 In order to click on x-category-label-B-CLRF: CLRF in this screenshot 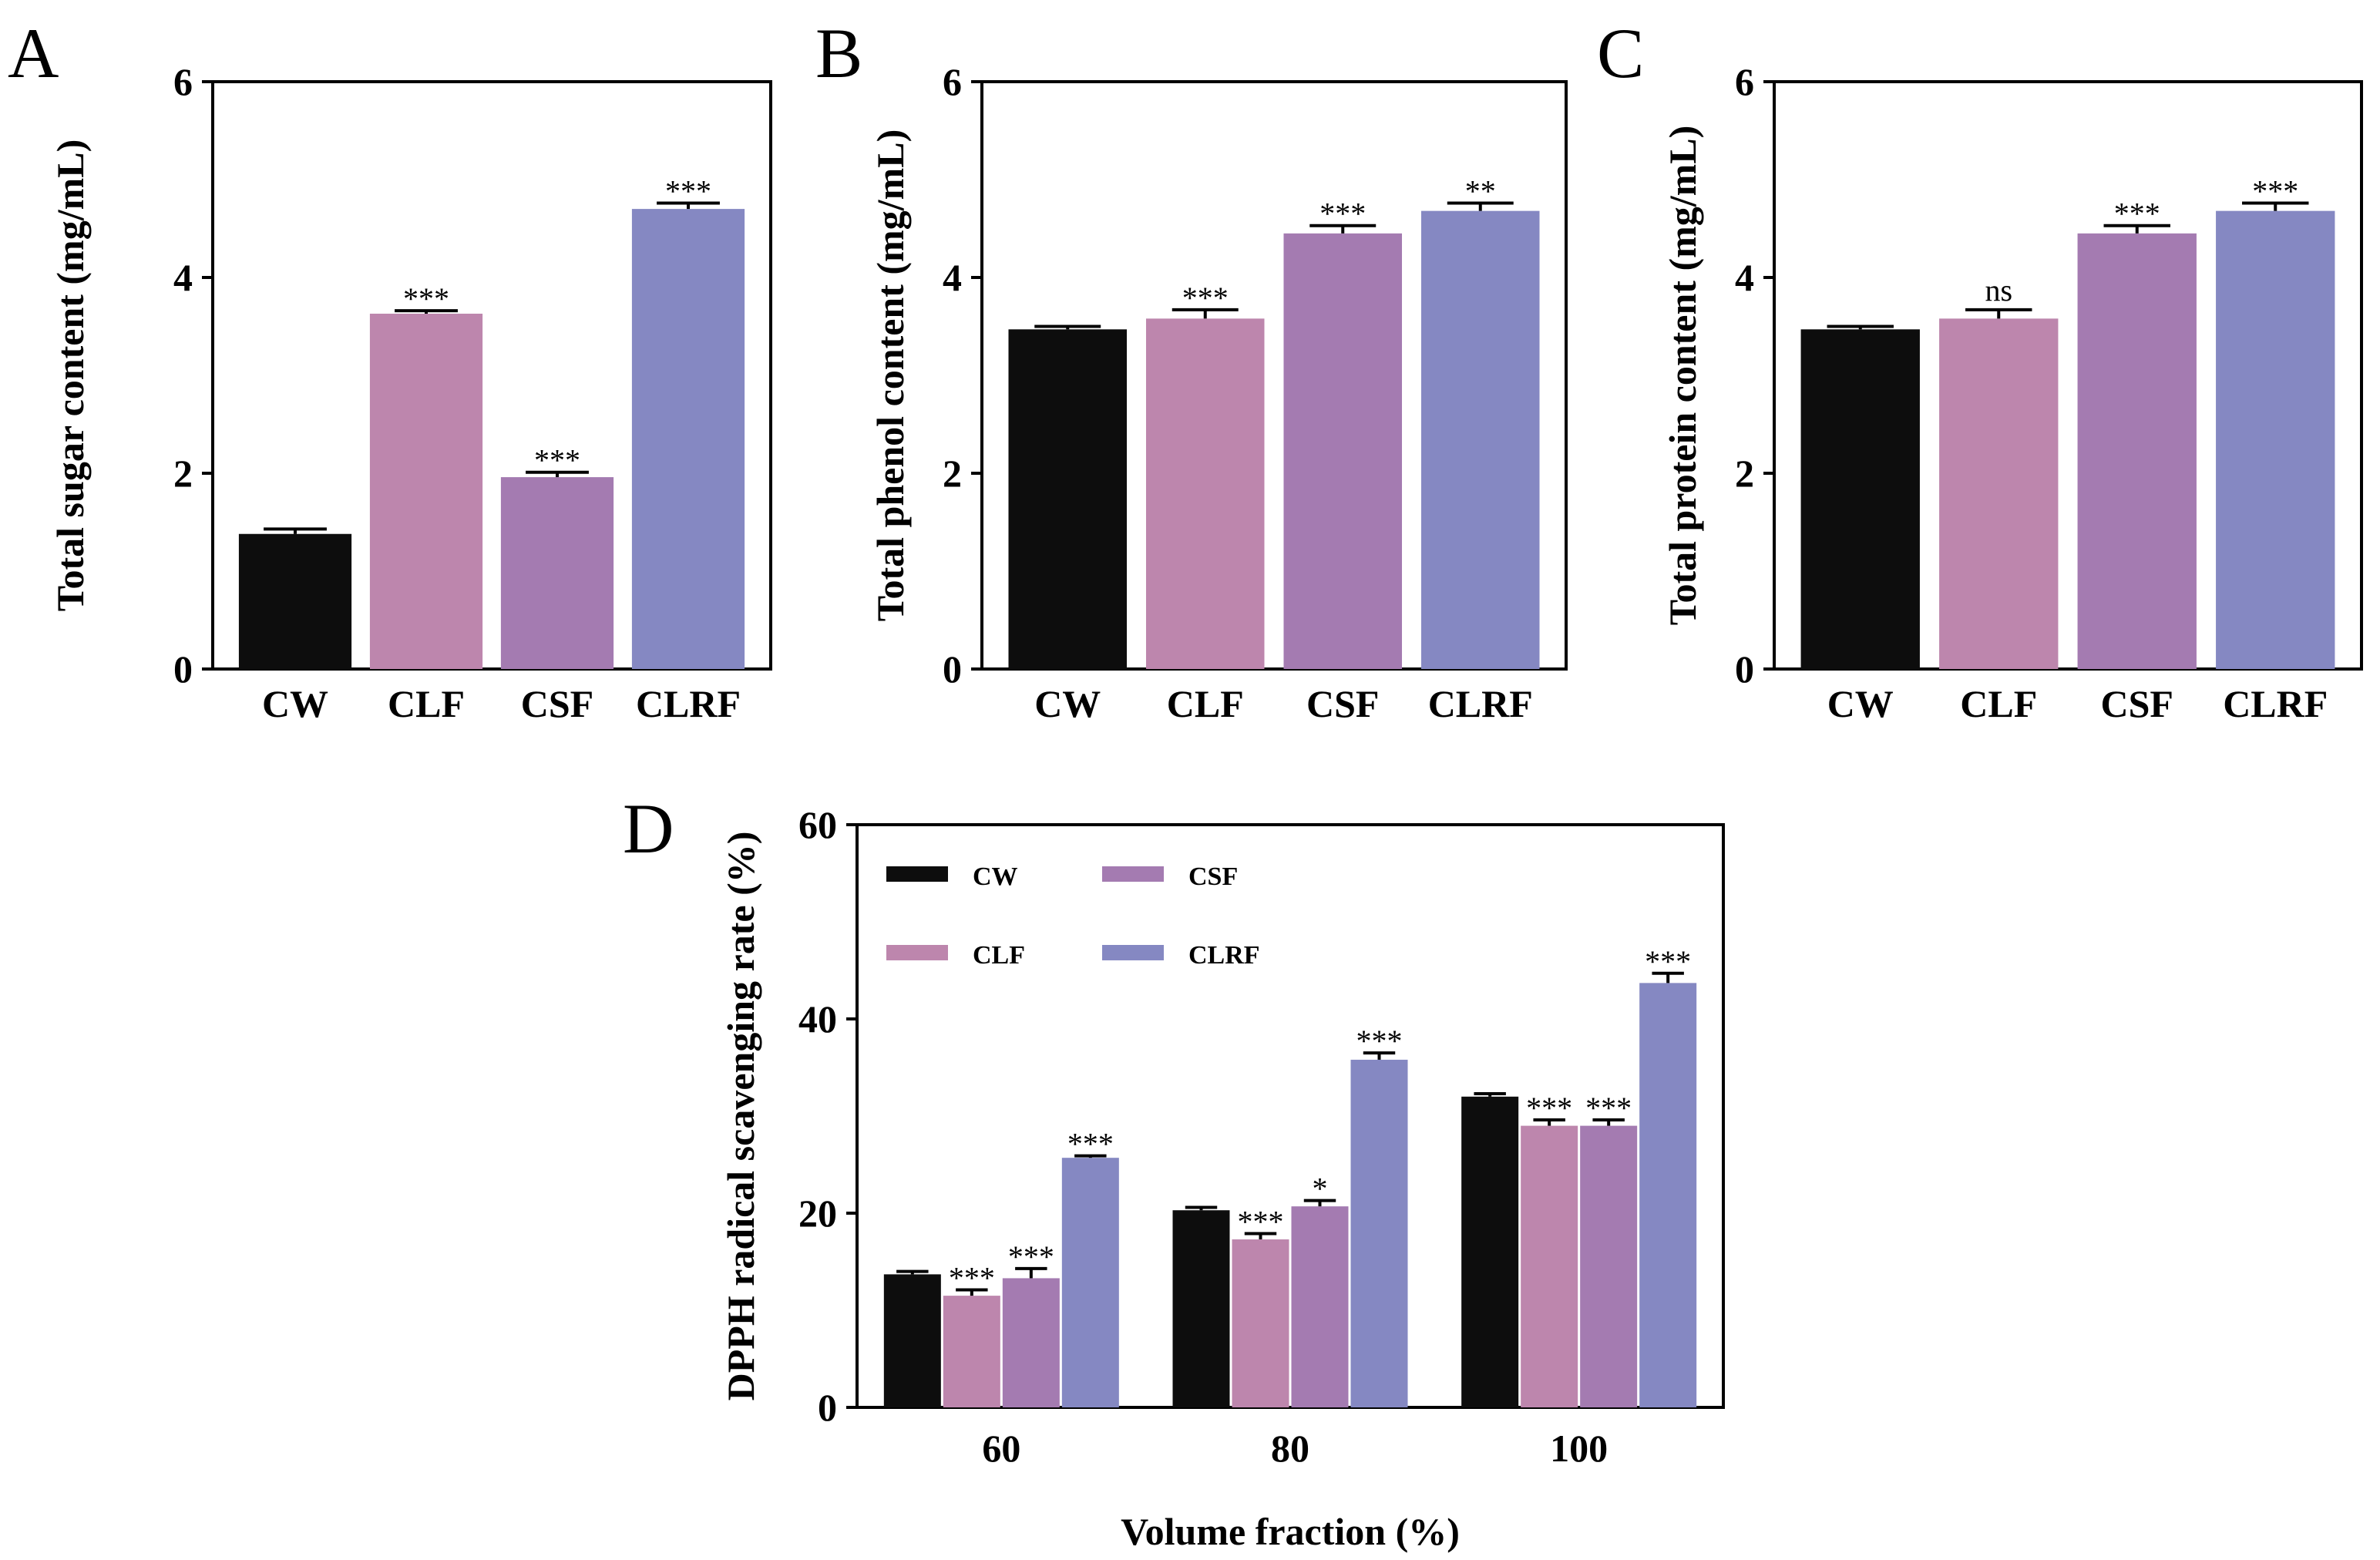, I will do `click(1480, 703)`.